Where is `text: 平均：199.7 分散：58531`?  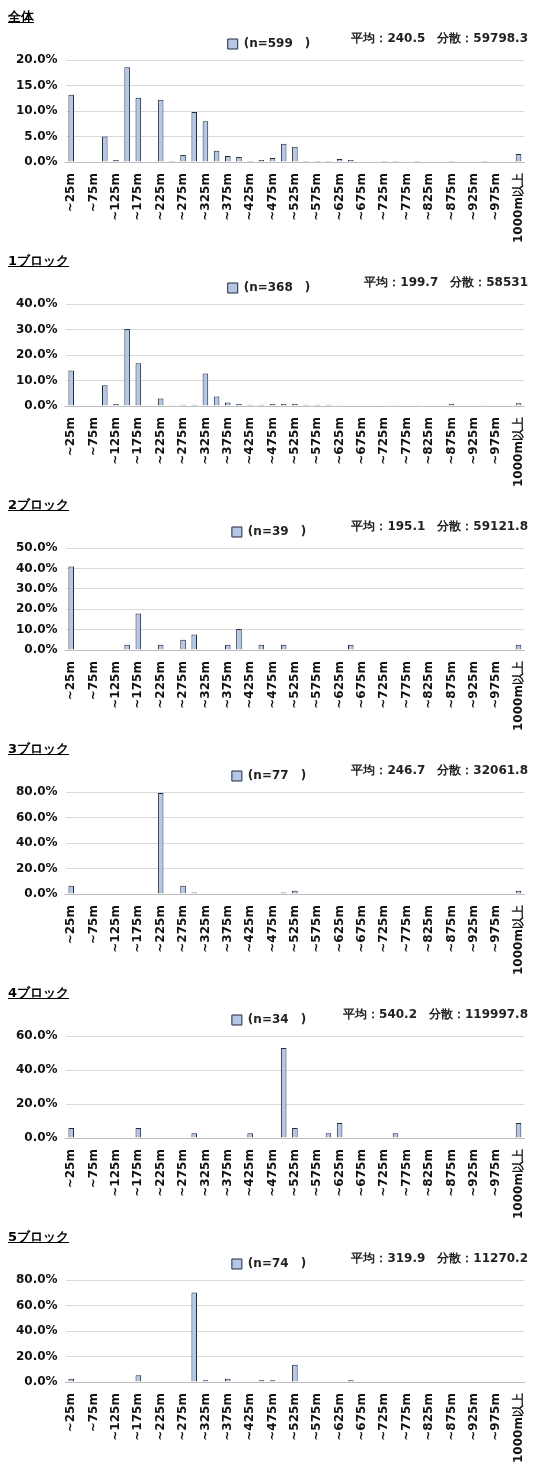 text: 平均：199.7 分散：58531 is located at coordinates (446, 282).